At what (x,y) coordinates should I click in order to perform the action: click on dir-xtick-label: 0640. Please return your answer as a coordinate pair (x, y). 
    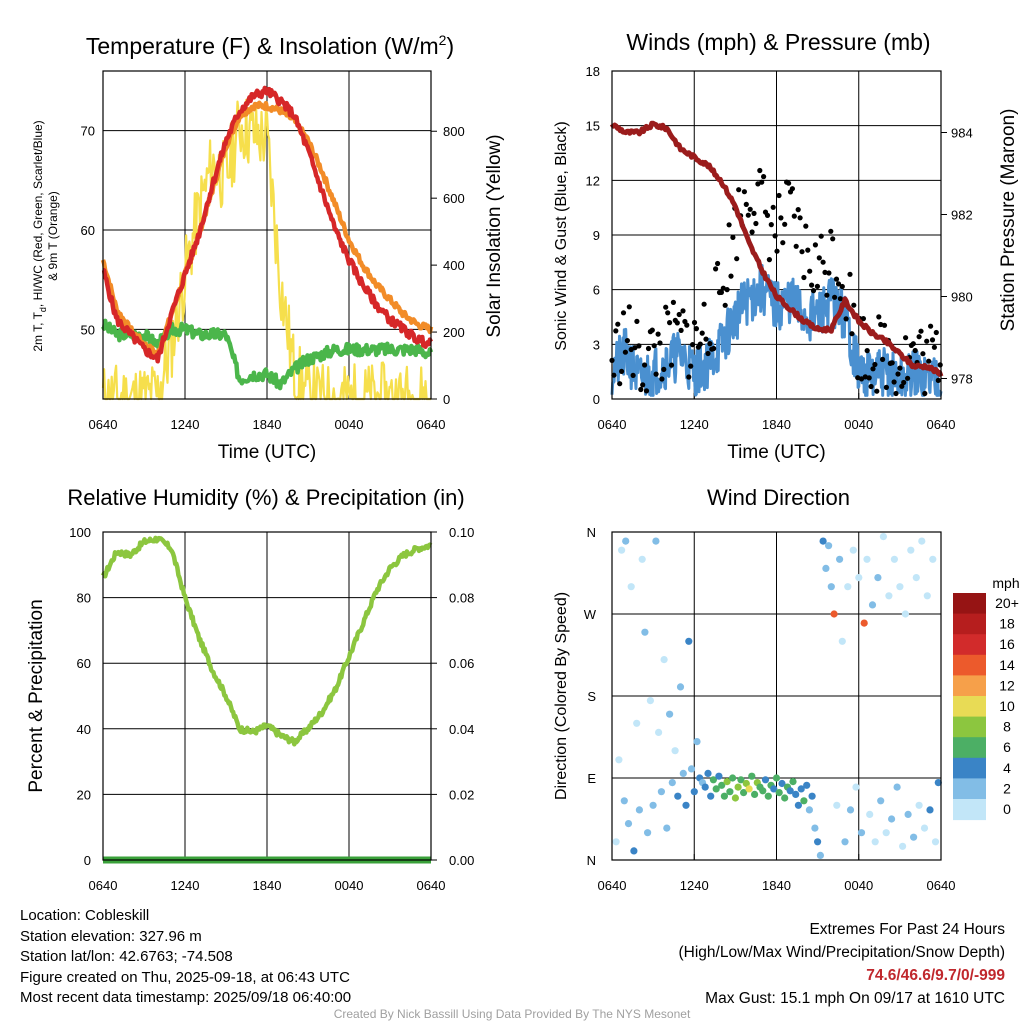
    Looking at the image, I should click on (941, 885).